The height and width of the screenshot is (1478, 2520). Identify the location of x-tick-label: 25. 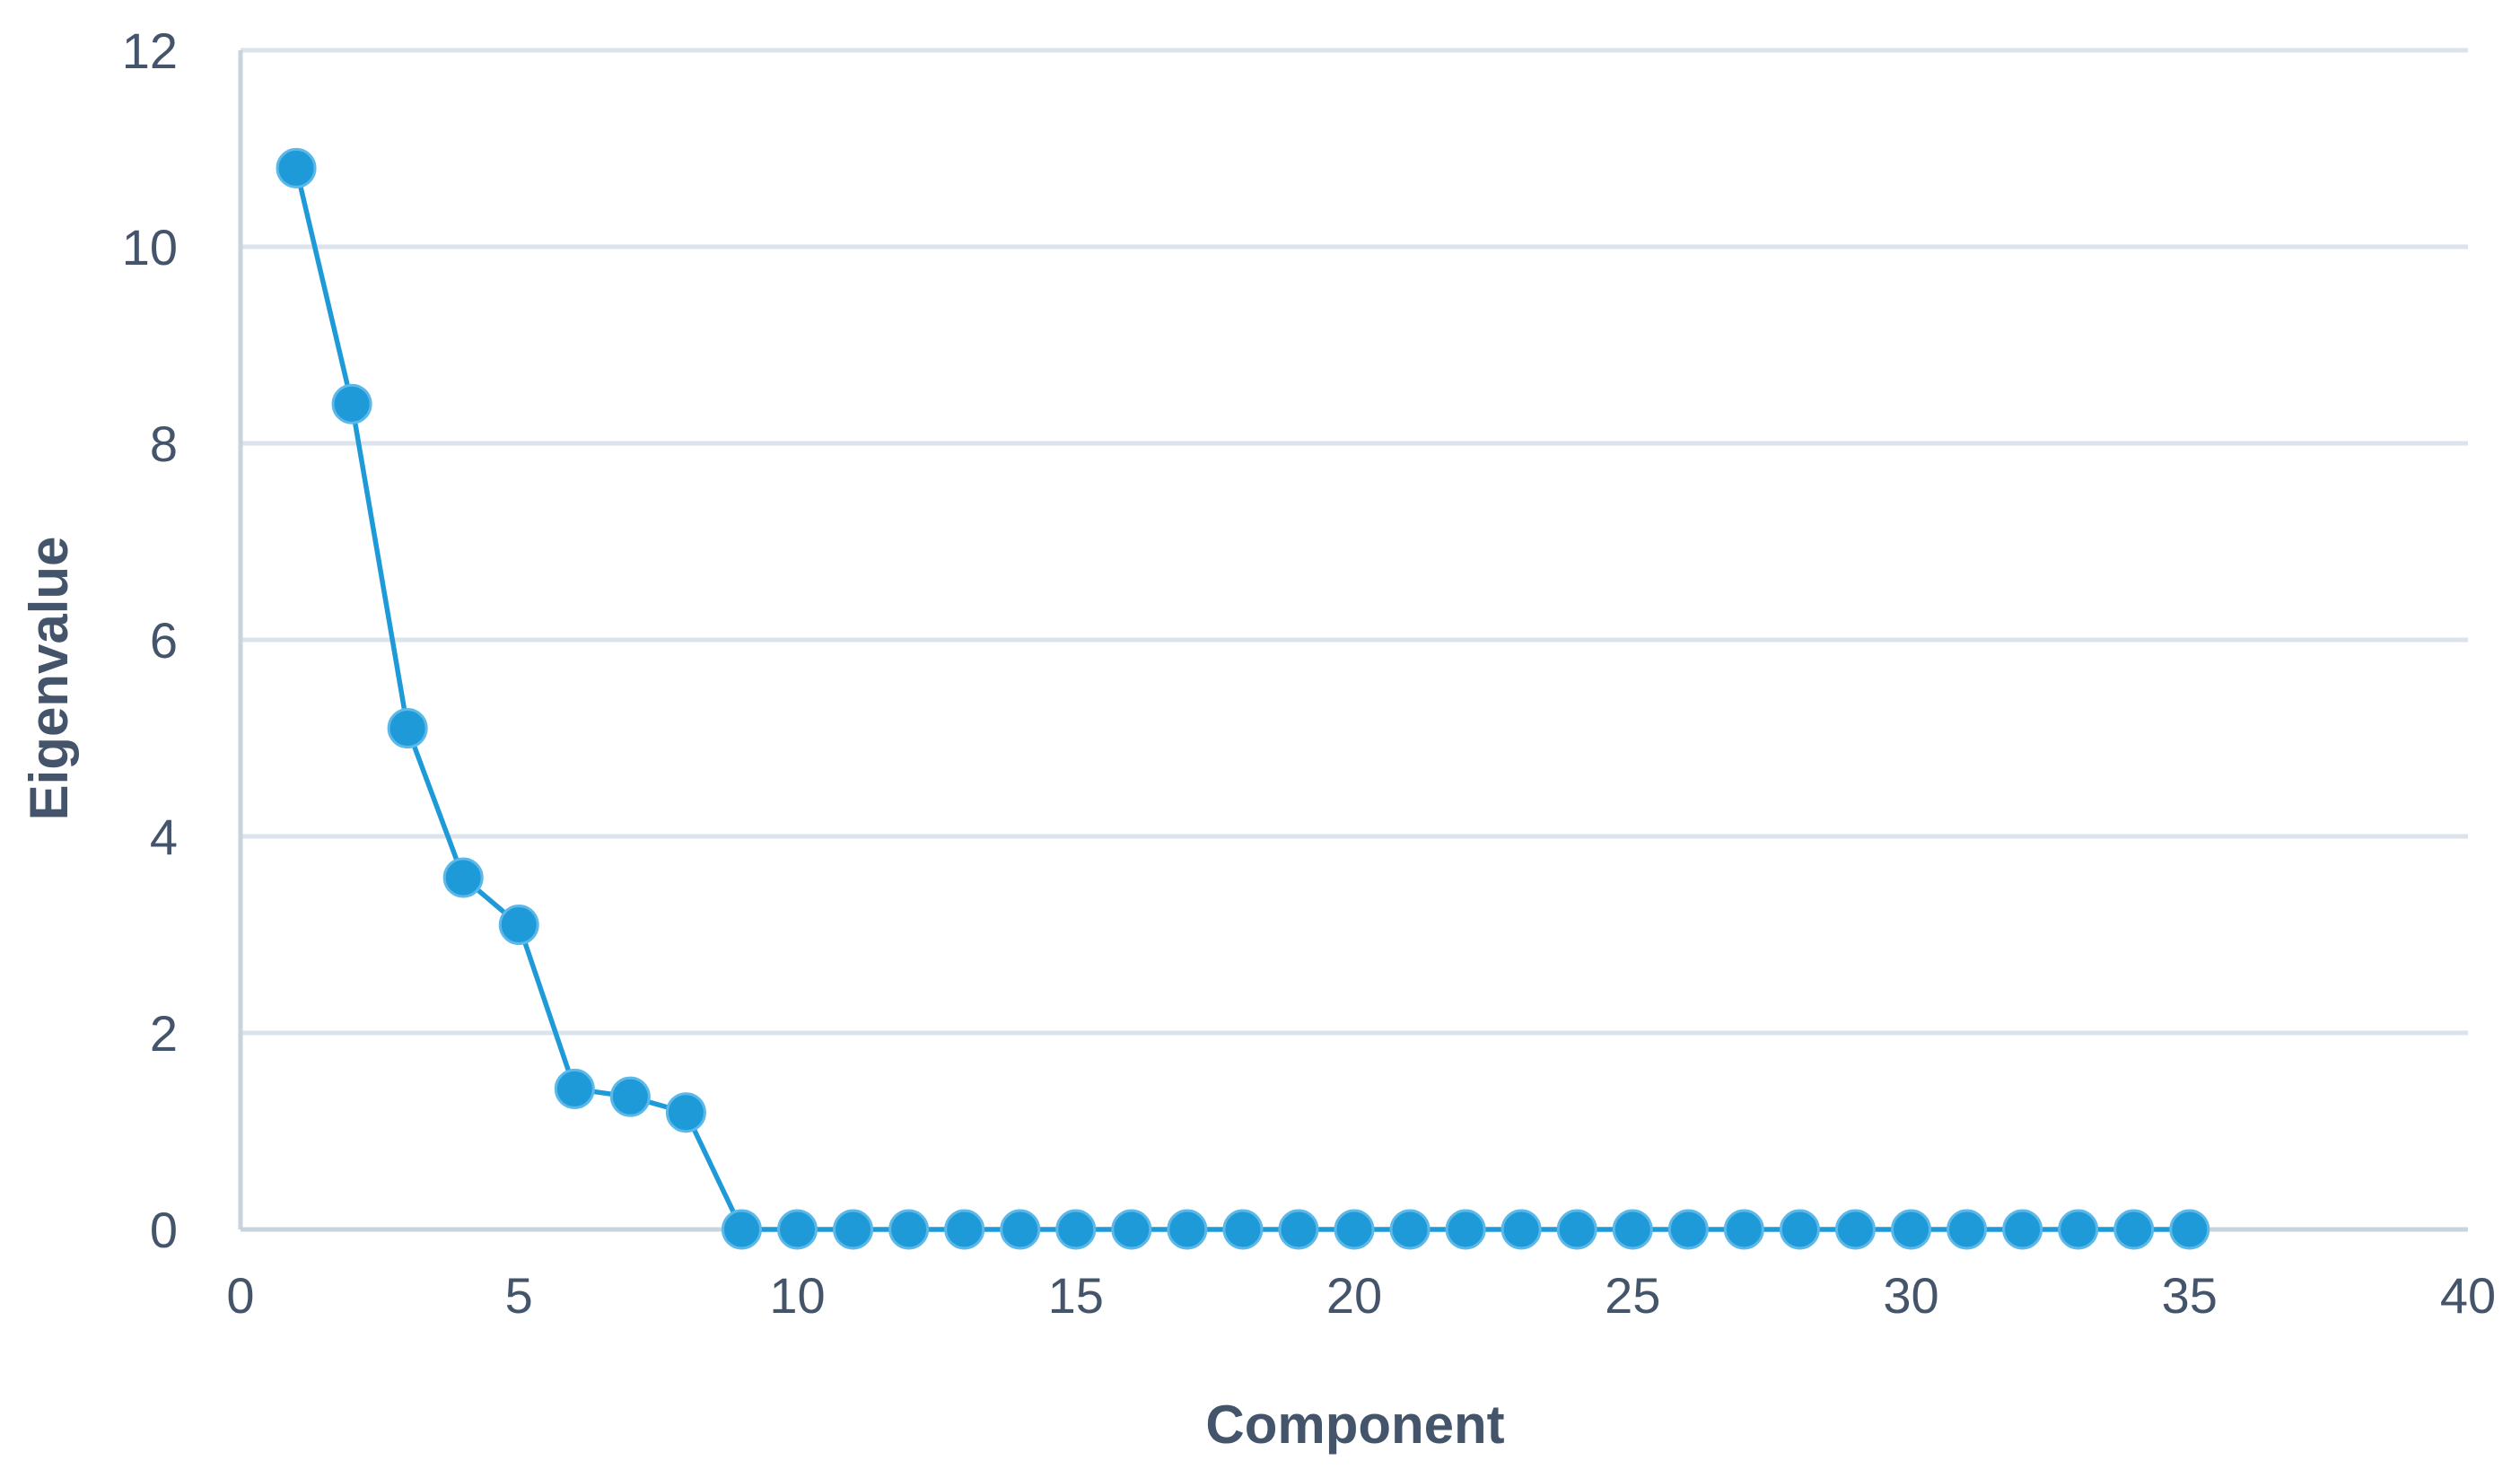
(1633, 1295).